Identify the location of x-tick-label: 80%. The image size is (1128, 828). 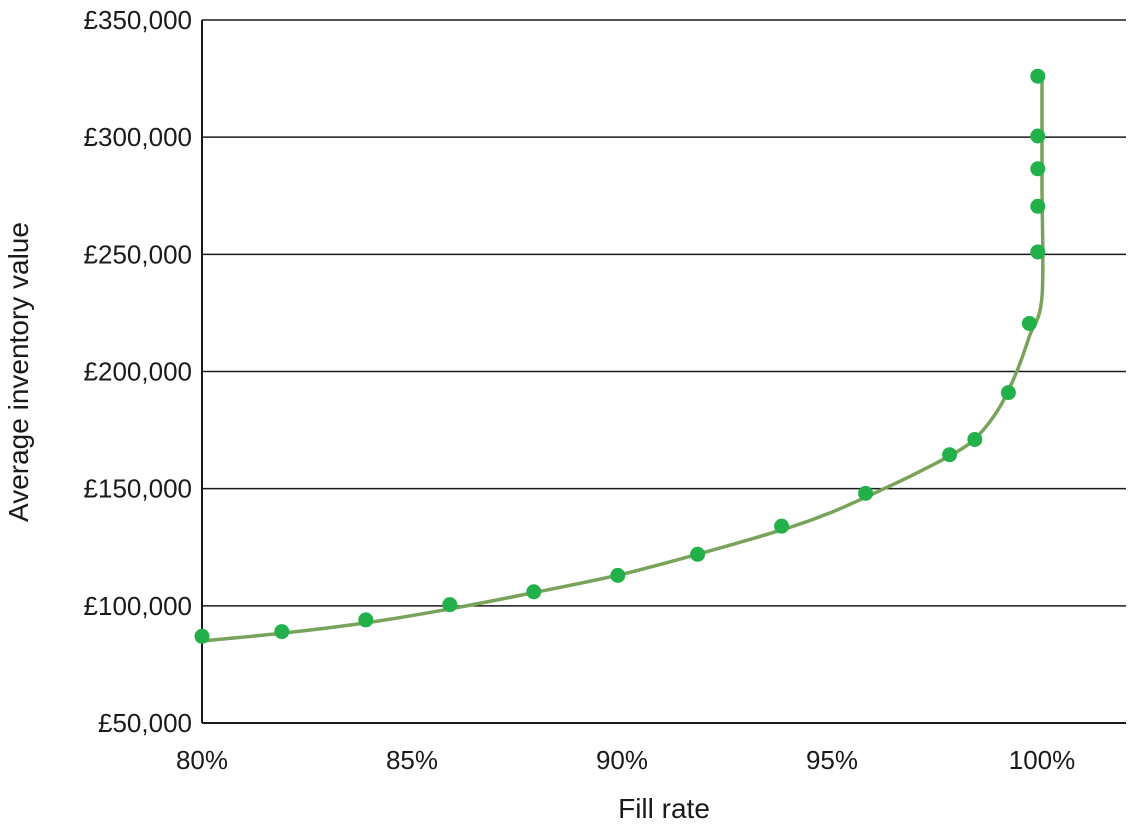
(202, 760).